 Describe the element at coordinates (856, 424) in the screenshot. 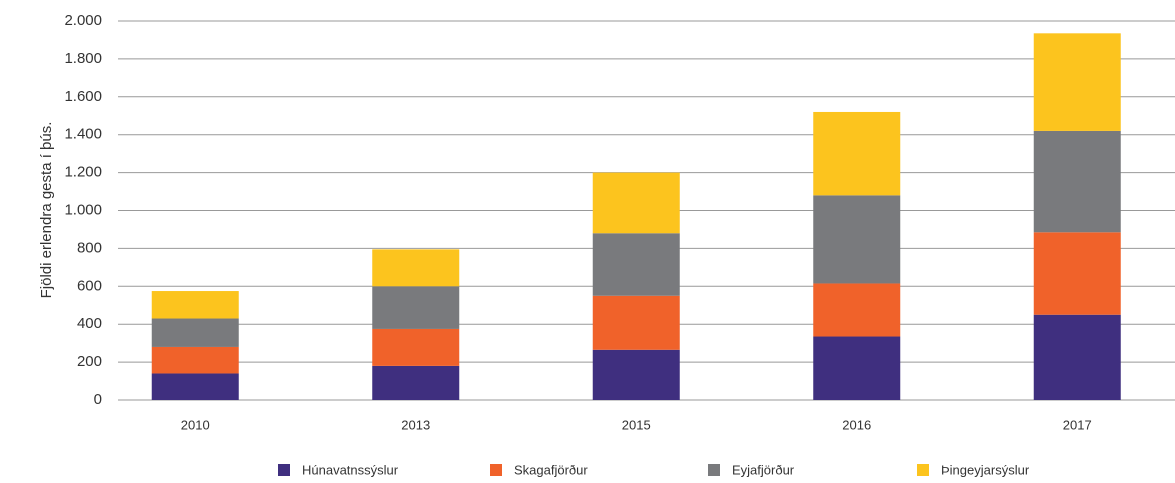

I see `x-tick-label: 2016` at that location.